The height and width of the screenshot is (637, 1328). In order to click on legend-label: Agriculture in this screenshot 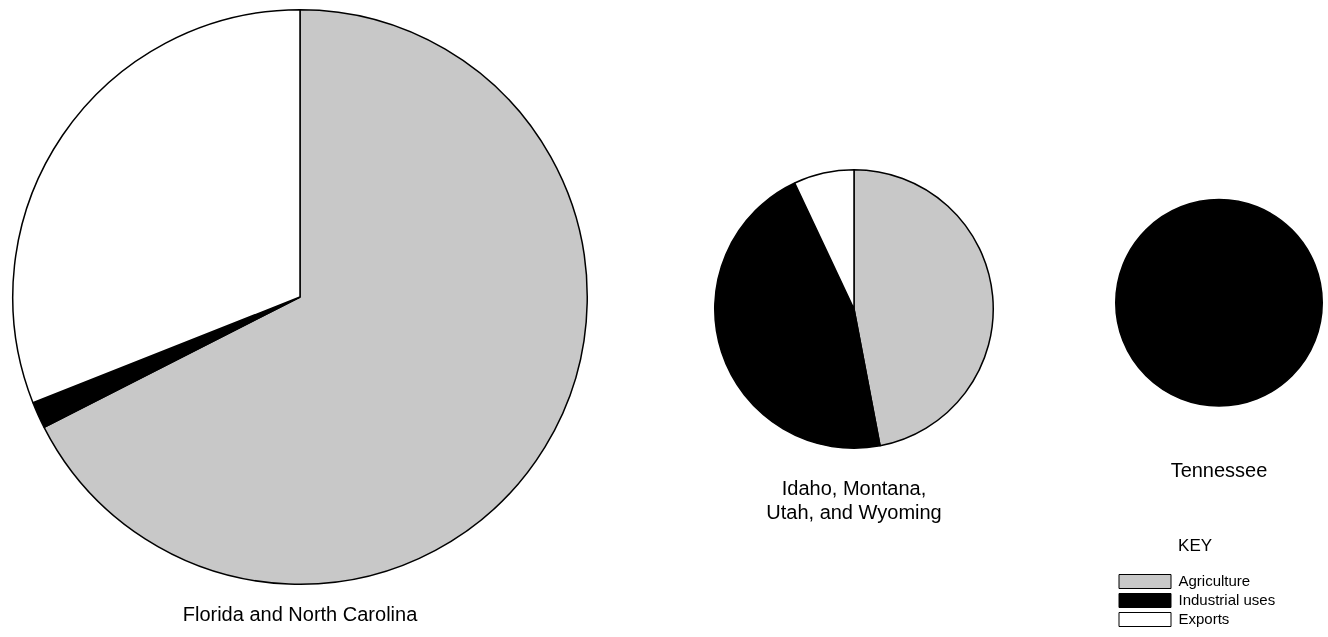, I will do `click(1214, 580)`.